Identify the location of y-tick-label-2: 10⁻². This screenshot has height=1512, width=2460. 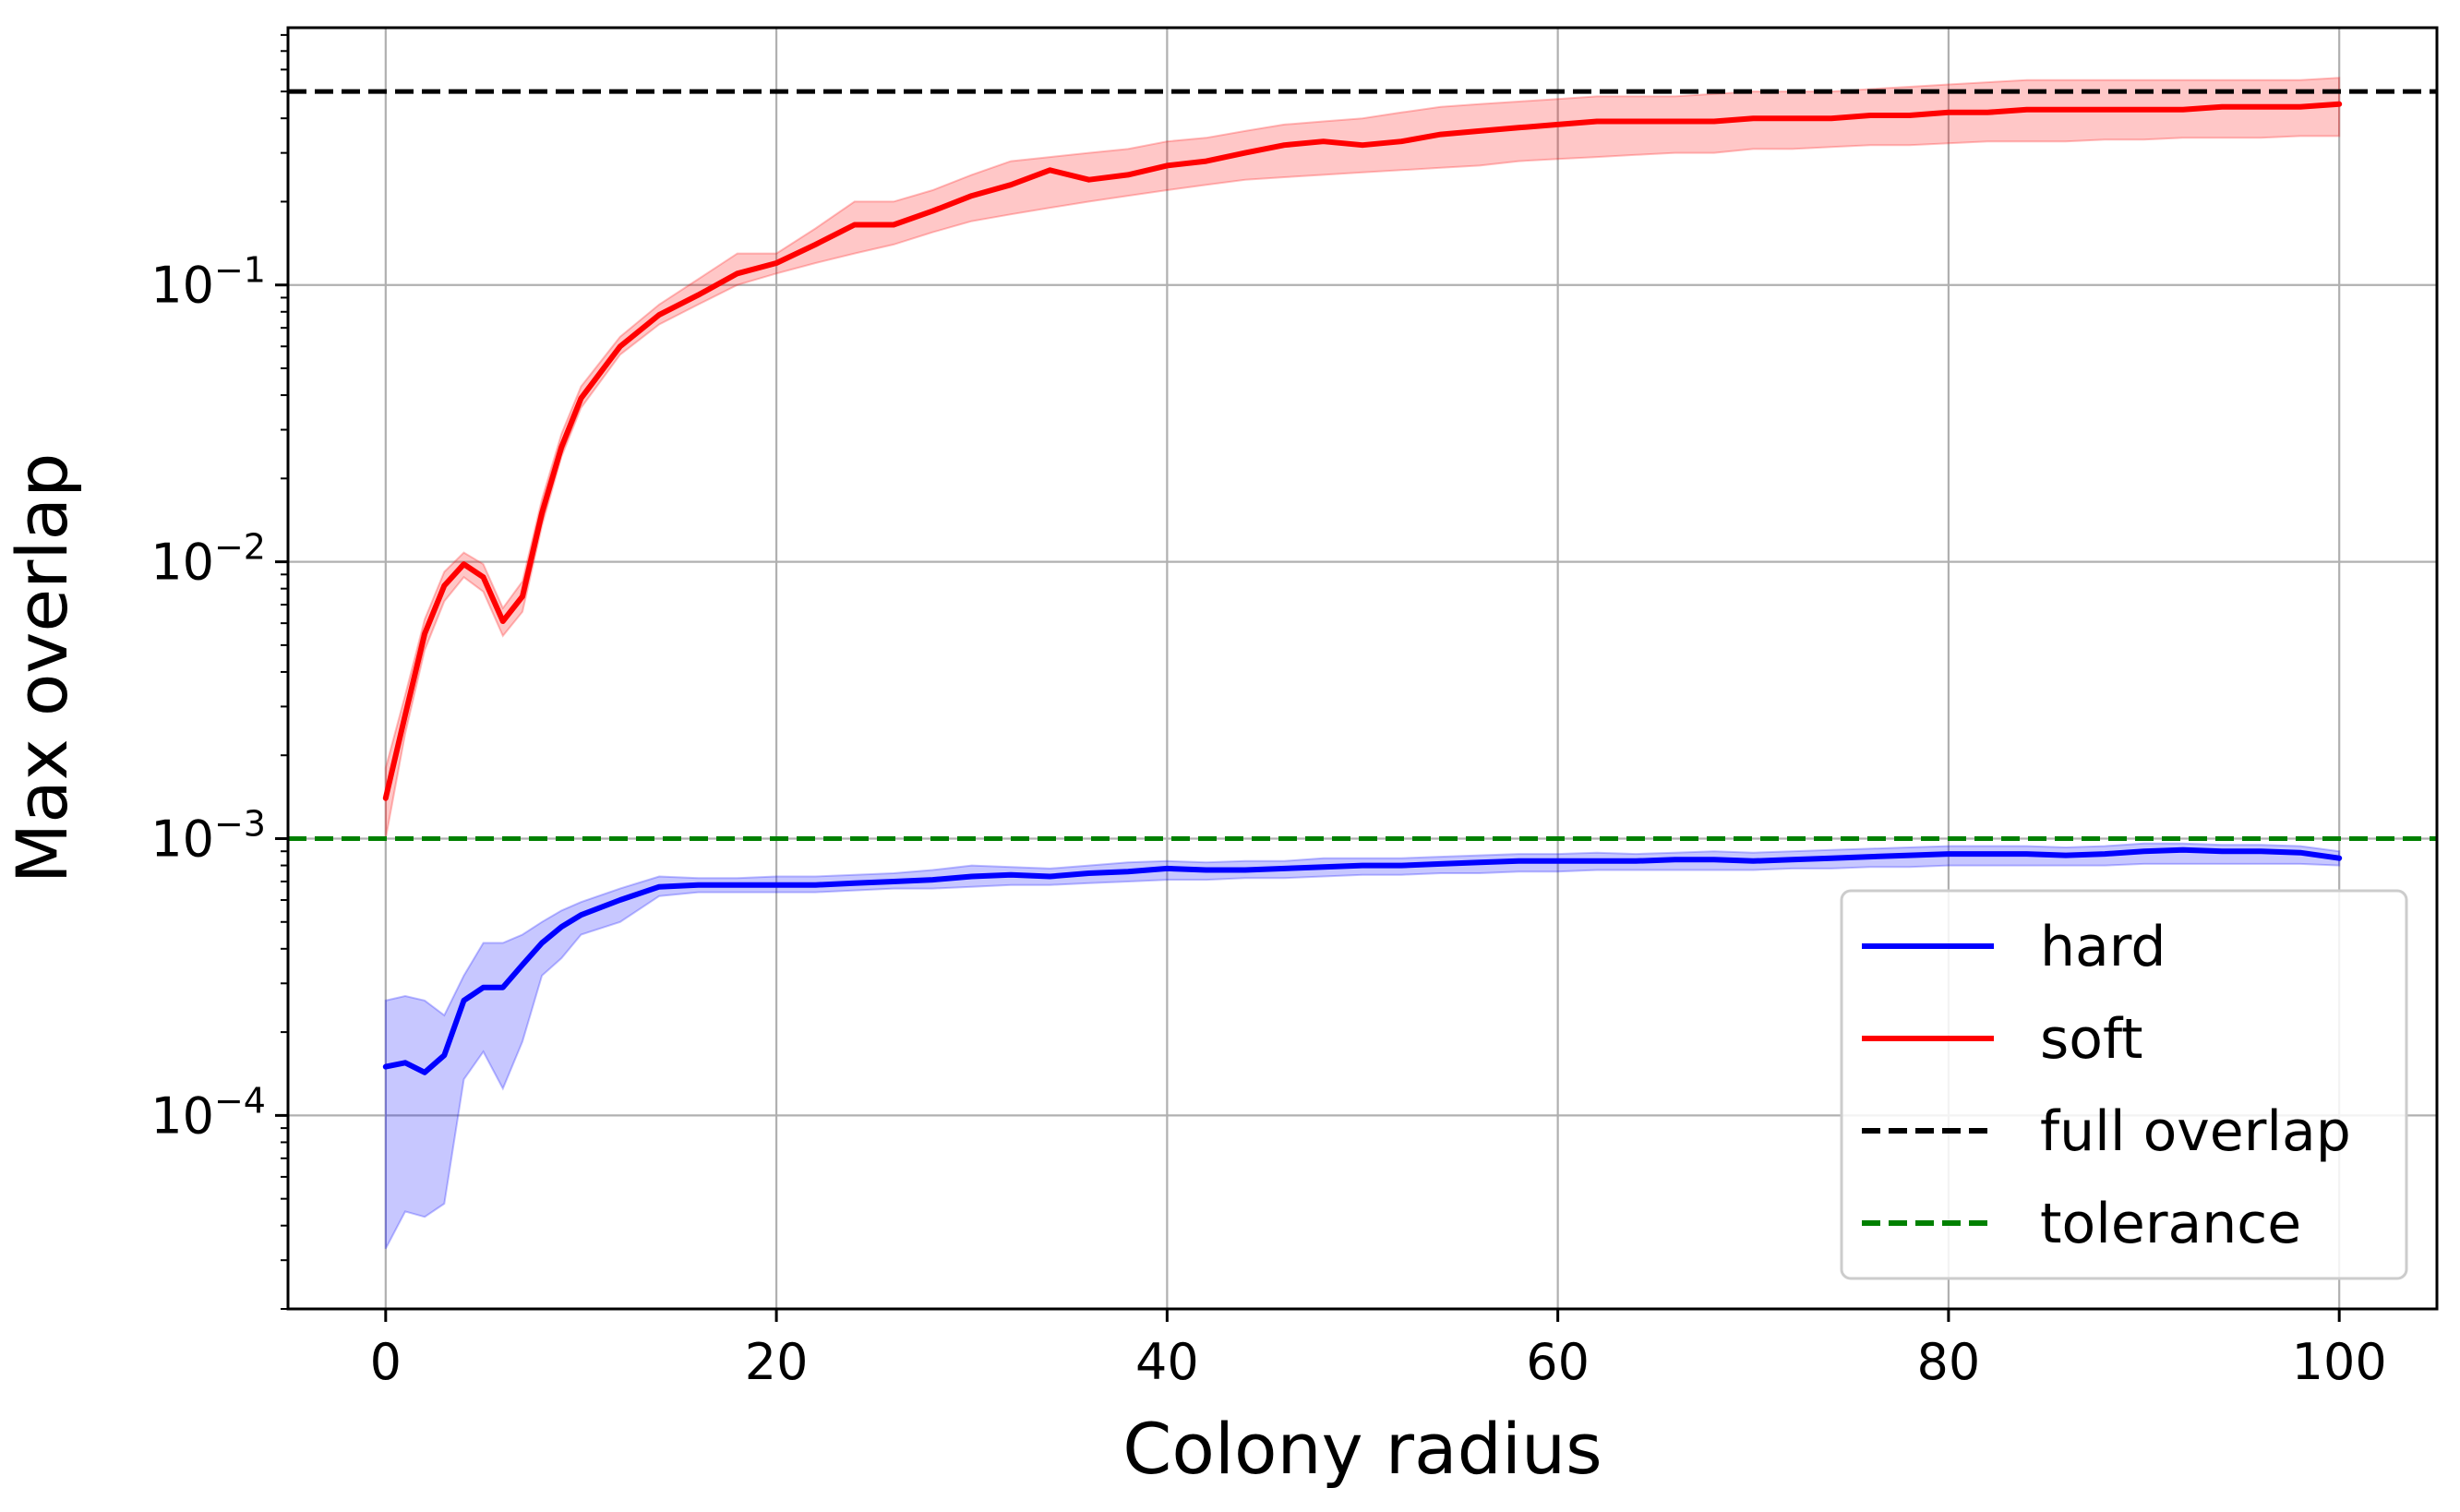
(208, 559).